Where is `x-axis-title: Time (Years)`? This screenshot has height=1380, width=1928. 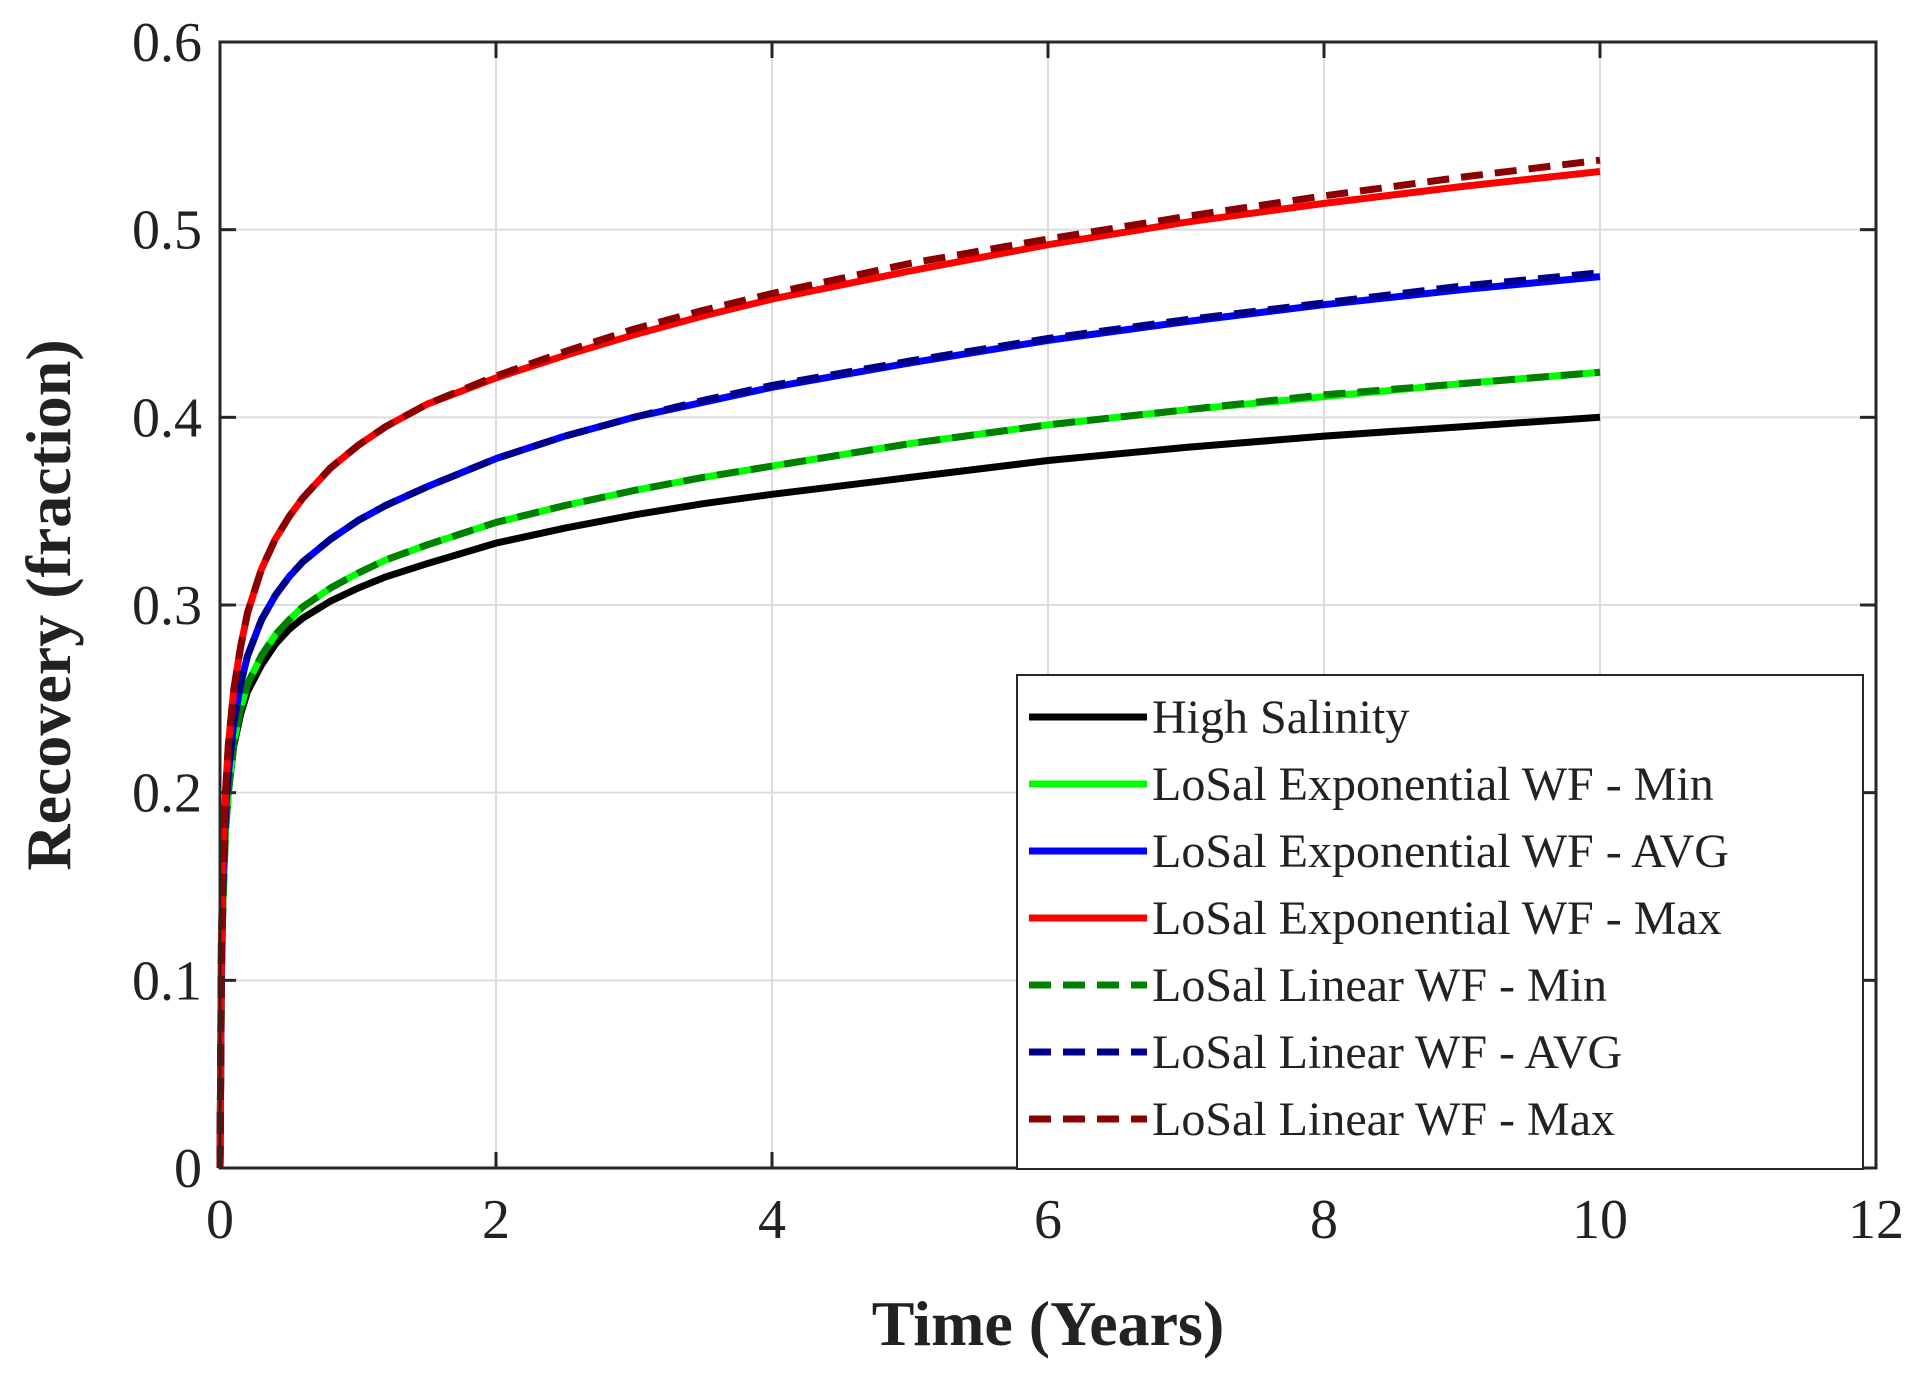
x-axis-title: Time (Years) is located at coordinates (1048, 1323).